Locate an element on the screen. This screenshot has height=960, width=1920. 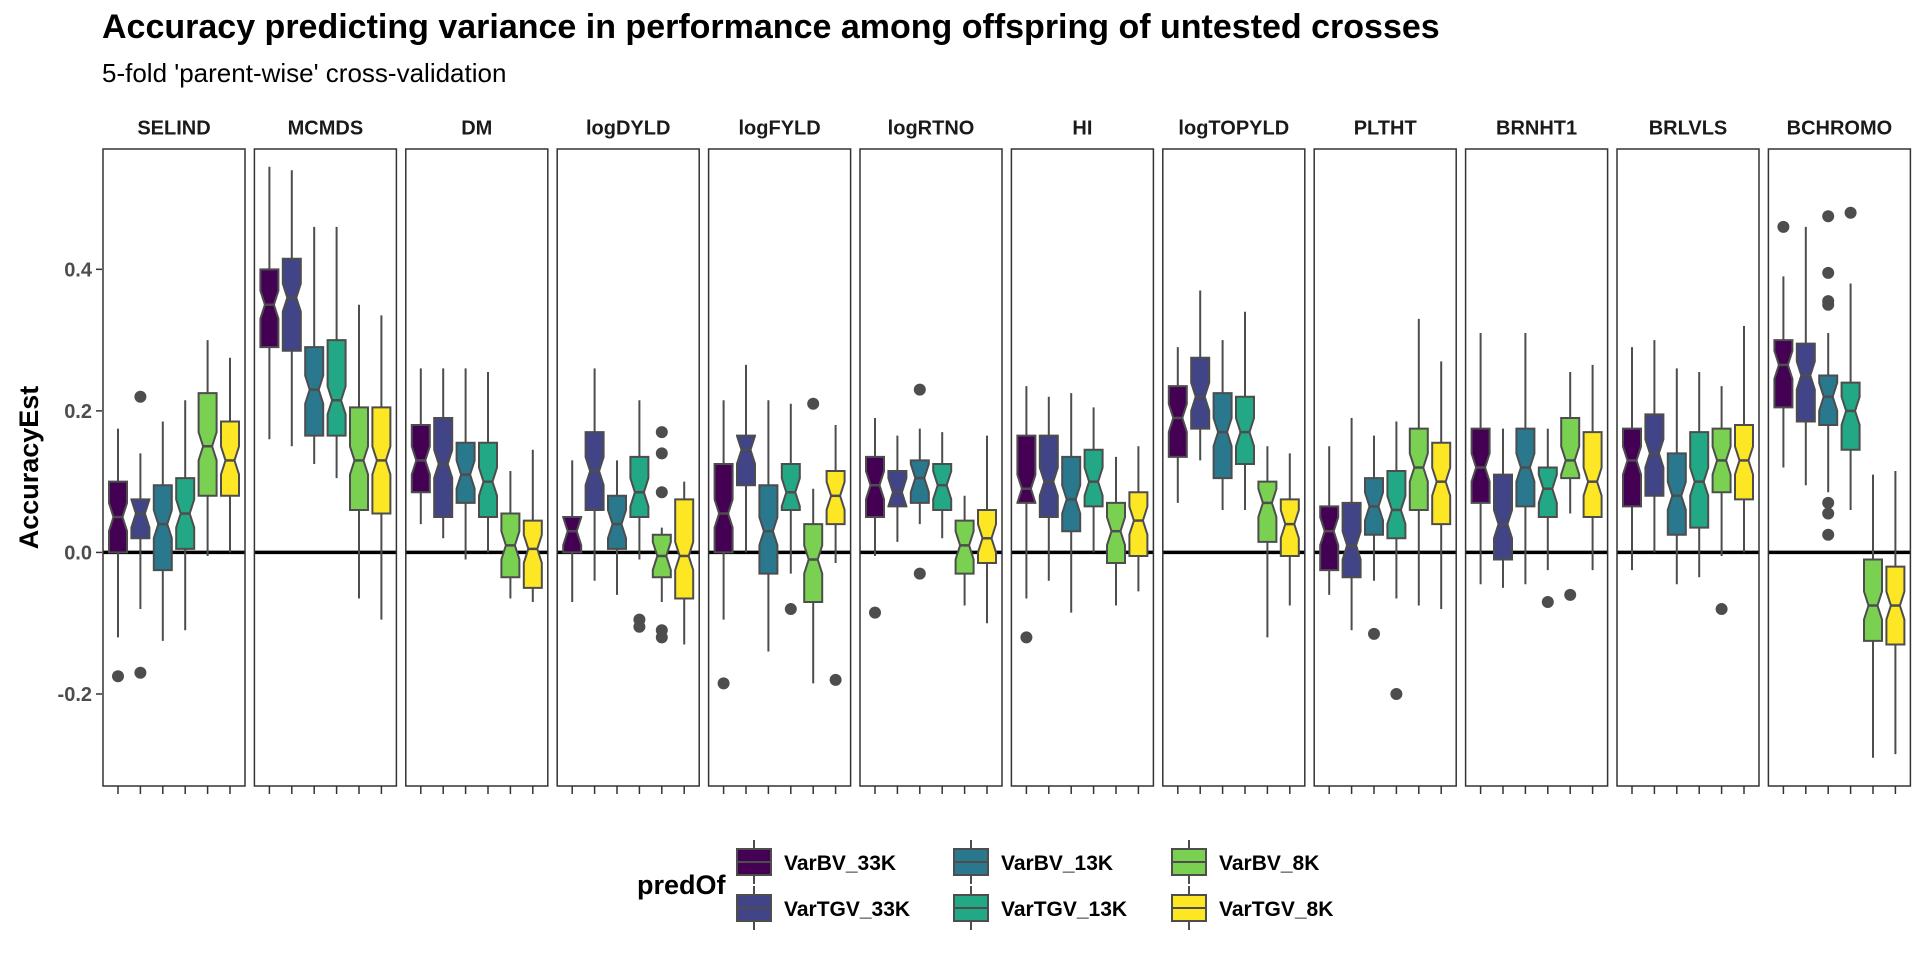
facet-label: BRLVLS is located at coordinates (1688, 129).